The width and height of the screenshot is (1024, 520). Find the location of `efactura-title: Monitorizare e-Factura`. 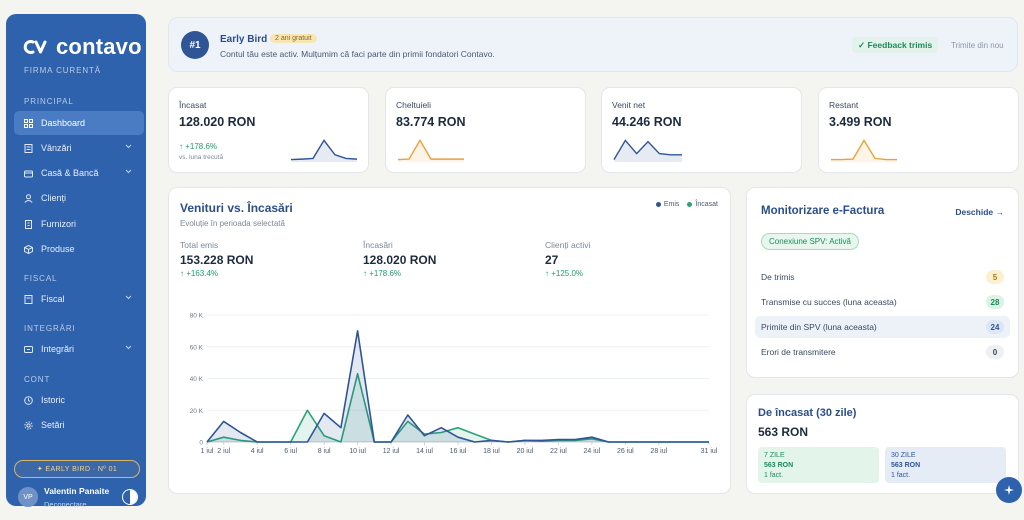

efactura-title: Monitorizare e-Factura is located at coordinates (823, 211).